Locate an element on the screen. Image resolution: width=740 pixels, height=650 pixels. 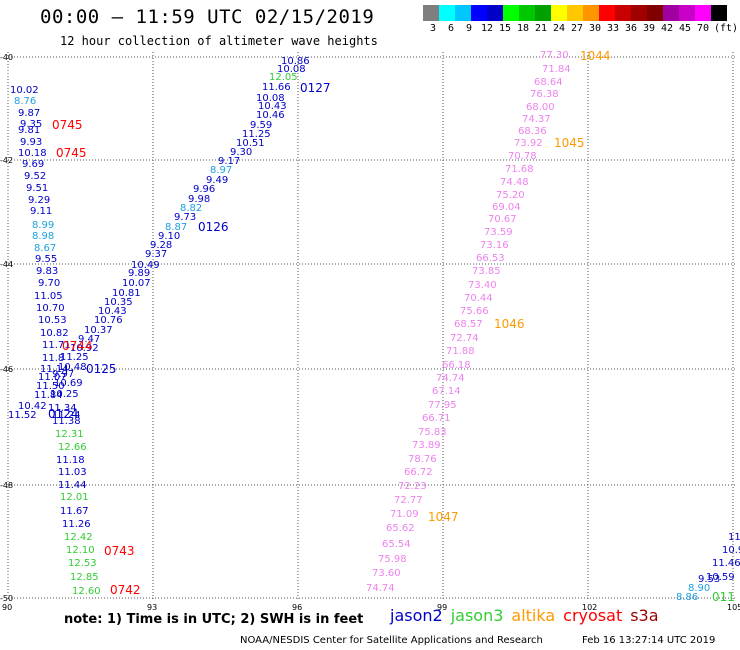
pass-time-label: 0742 is located at coordinates (125, 590).